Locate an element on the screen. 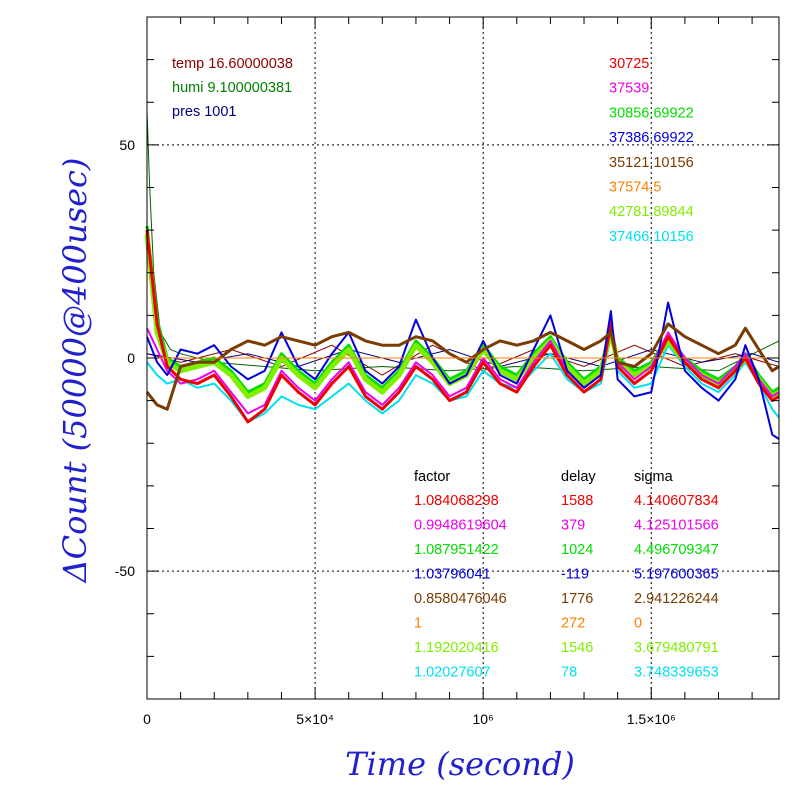 This screenshot has width=797, height=797. table-cell: -119 is located at coordinates (575, 575).